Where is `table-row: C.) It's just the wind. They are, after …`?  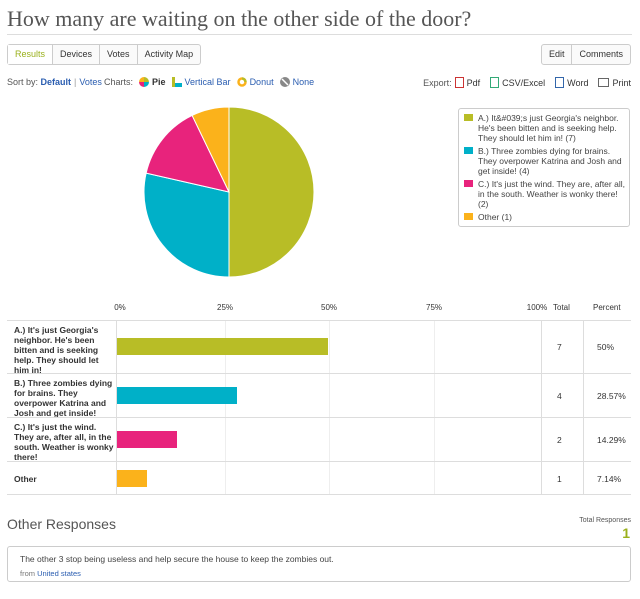 table-row: C.) It's just the wind. They are, after … is located at coordinates (319, 439).